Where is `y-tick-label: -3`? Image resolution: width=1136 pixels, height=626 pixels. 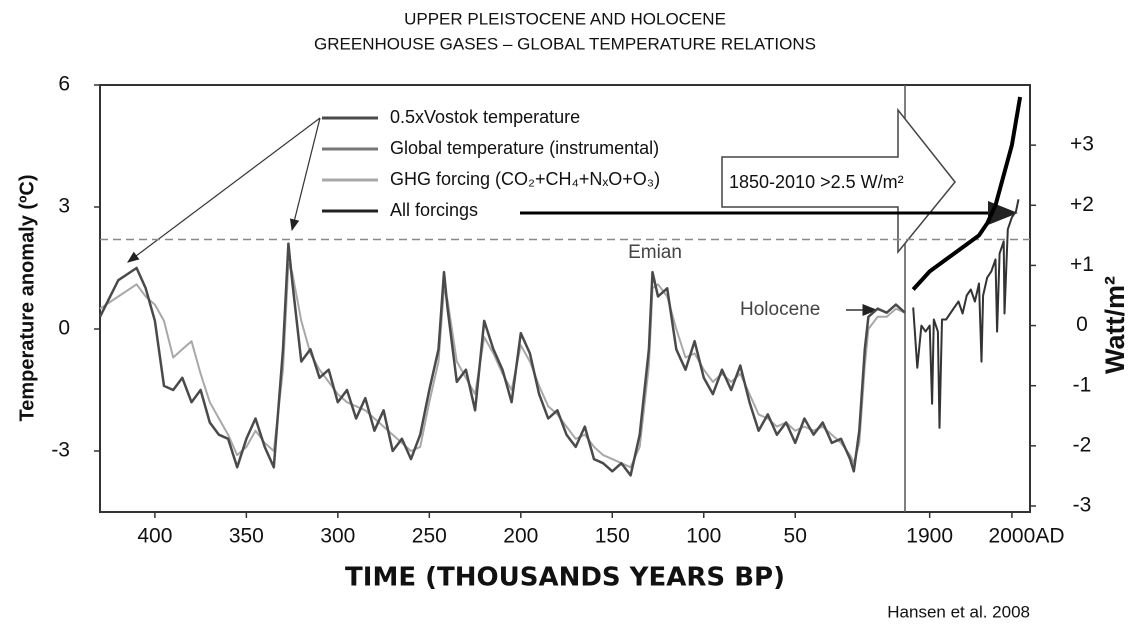 y-tick-label: -3 is located at coordinates (60, 450).